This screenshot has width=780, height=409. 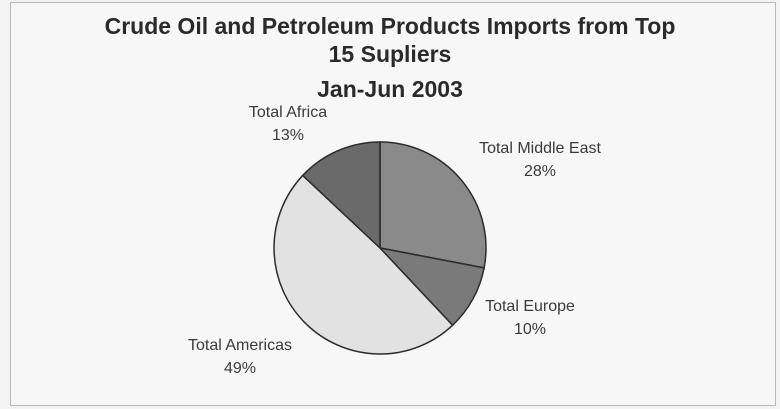 I want to click on label-africa: Total Africa, so click(x=288, y=112).